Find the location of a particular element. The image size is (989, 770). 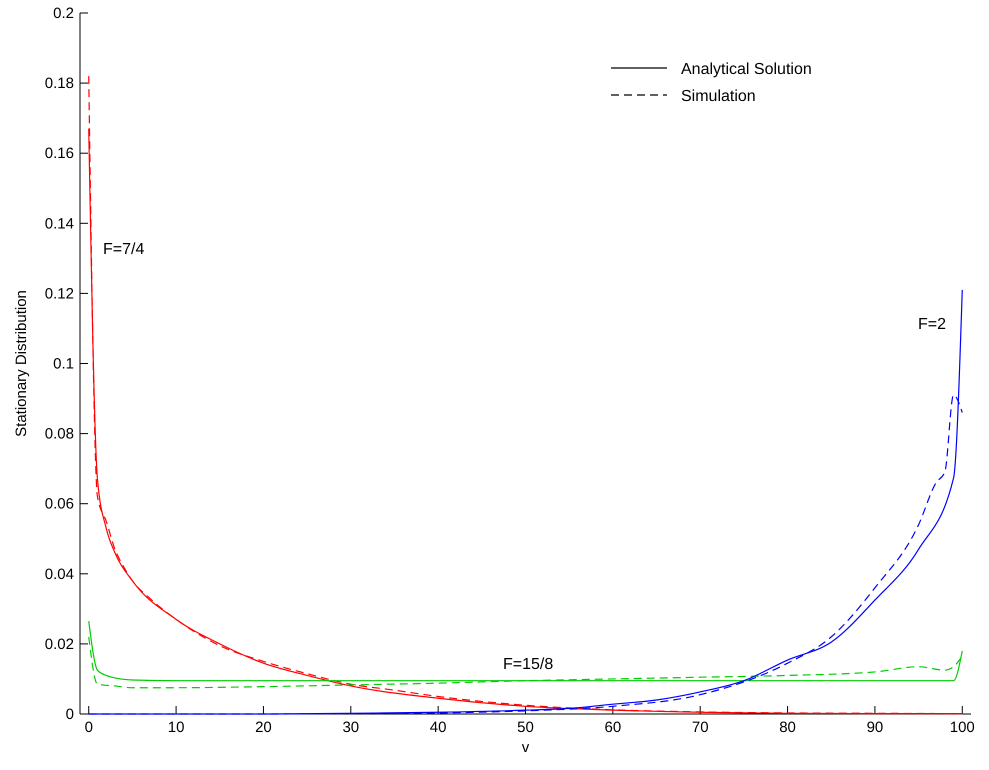

y-tick-label: 0 is located at coordinates (70, 714).